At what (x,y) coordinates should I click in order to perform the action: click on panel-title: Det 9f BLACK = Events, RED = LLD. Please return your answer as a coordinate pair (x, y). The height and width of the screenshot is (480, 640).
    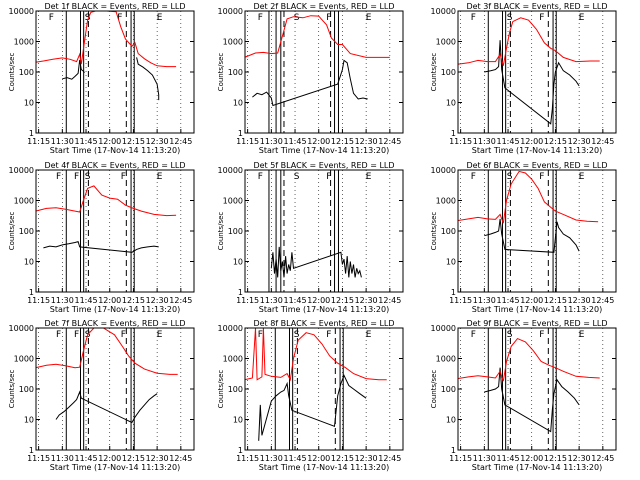
    Looking at the image, I should click on (536, 323).